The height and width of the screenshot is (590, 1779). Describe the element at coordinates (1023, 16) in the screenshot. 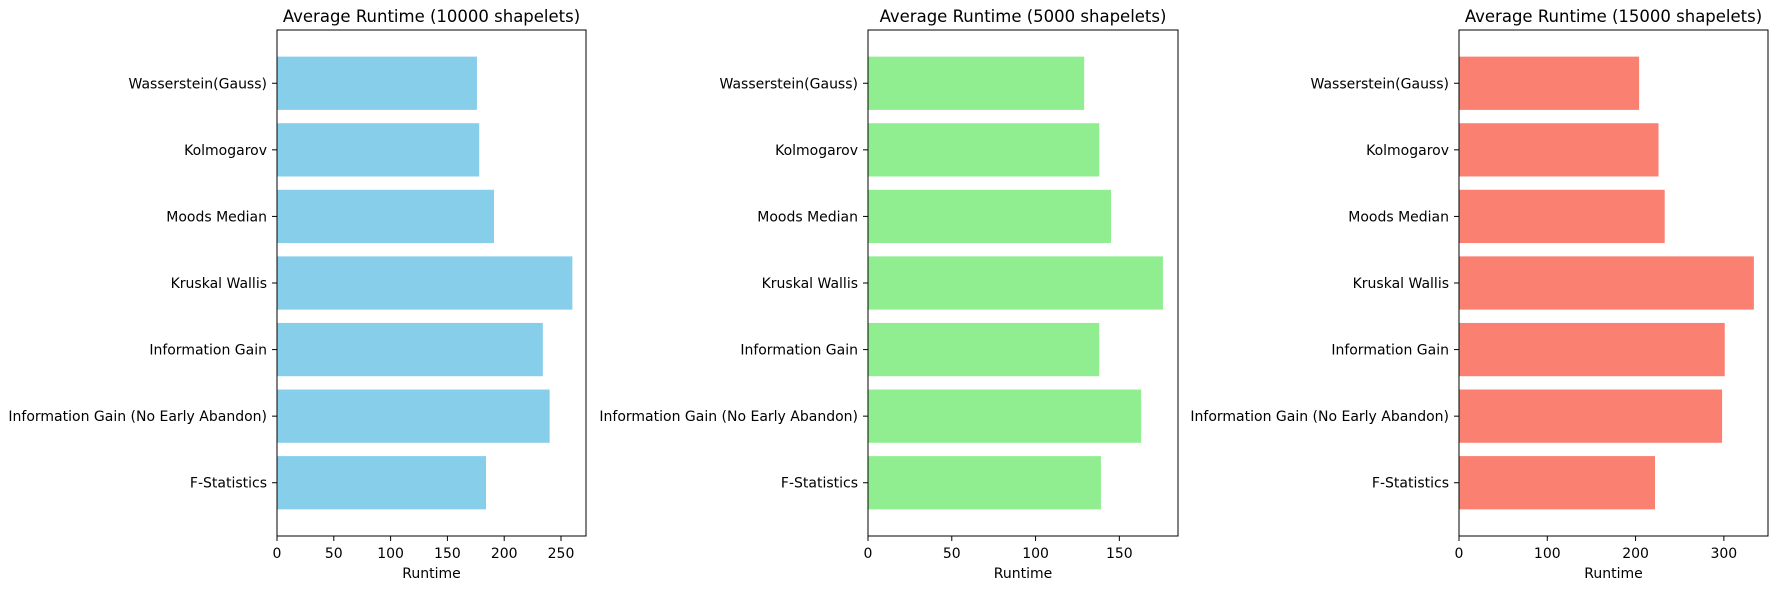

I see `chart-title: Average Runtime (5000 shapelets)` at that location.